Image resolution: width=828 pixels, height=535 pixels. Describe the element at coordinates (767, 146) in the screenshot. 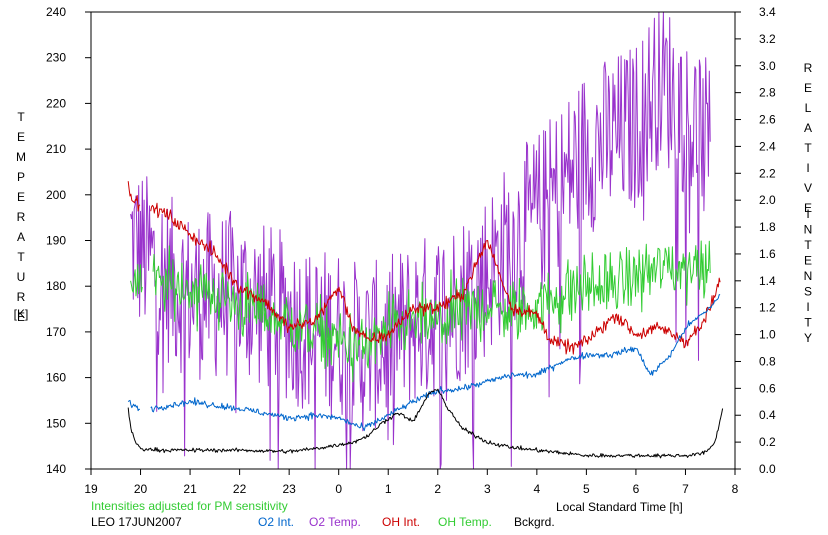

I see `right-y-tick-label: 2.4` at that location.